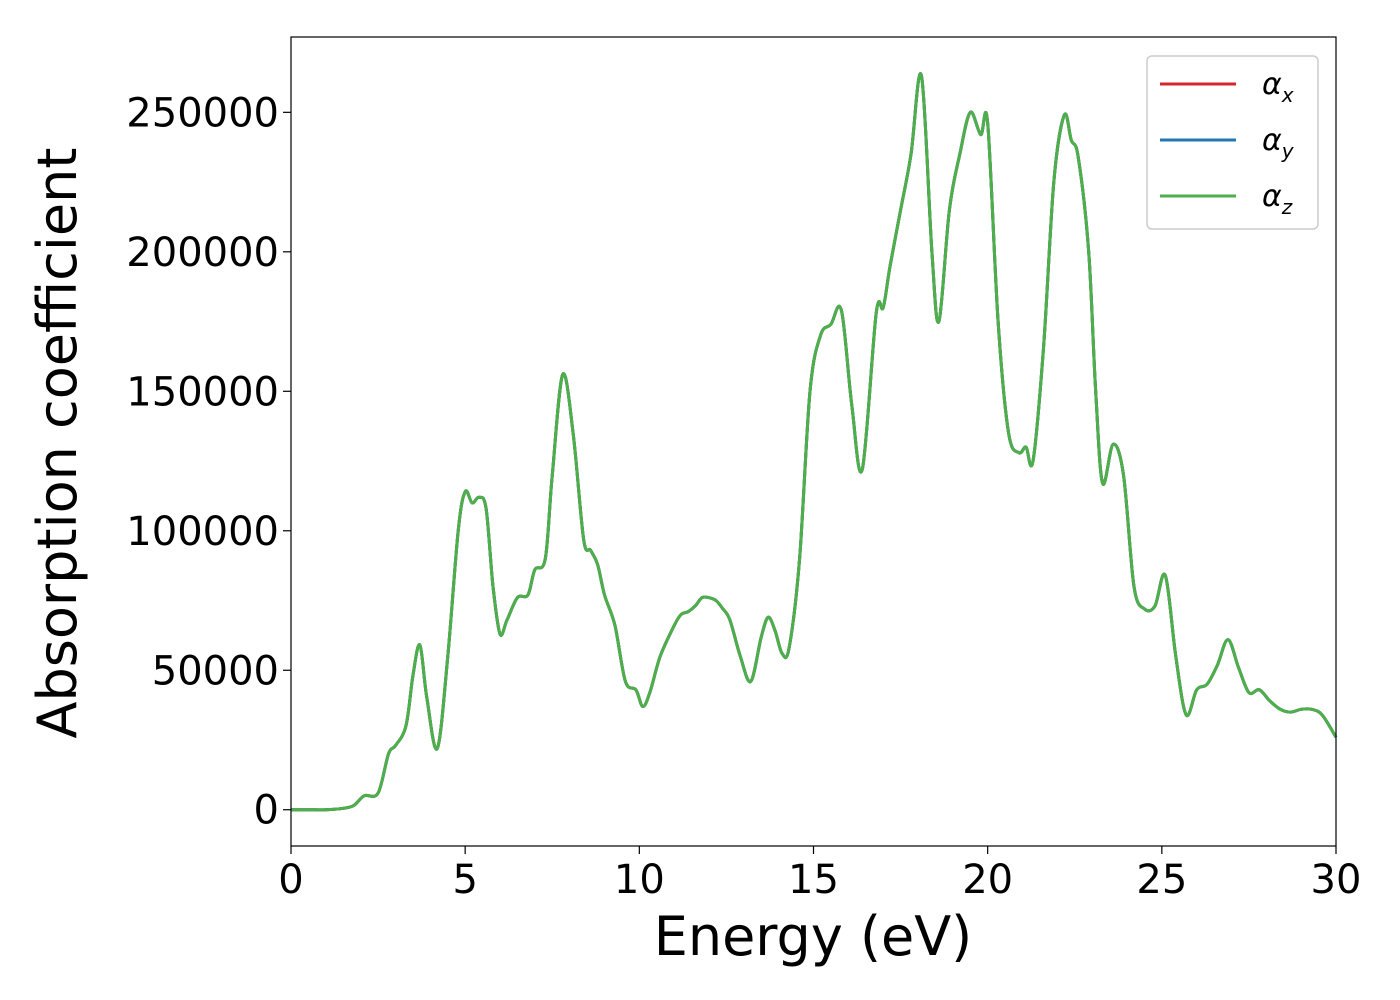 The height and width of the screenshot is (1000, 1400). I want to click on x-tick-label: 20, so click(987, 880).